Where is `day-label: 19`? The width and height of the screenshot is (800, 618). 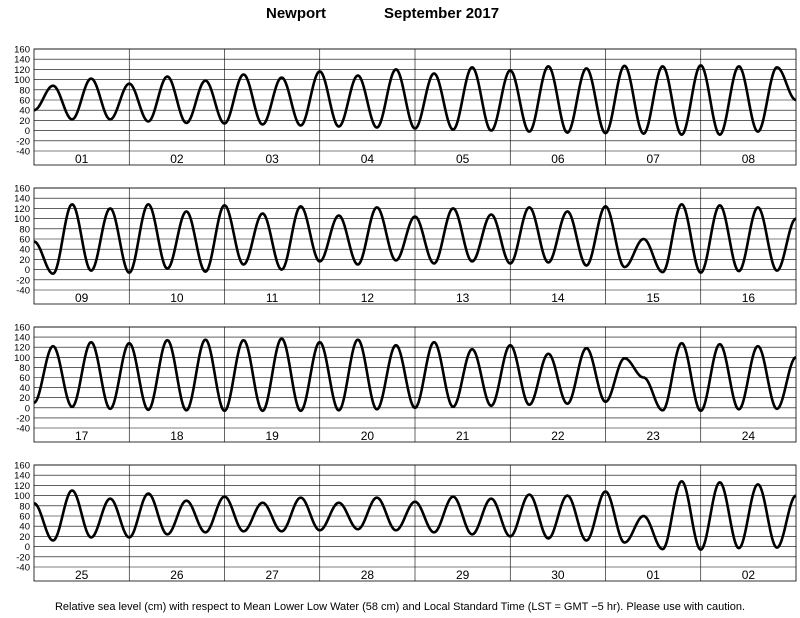
day-label: 19 is located at coordinates (272, 436).